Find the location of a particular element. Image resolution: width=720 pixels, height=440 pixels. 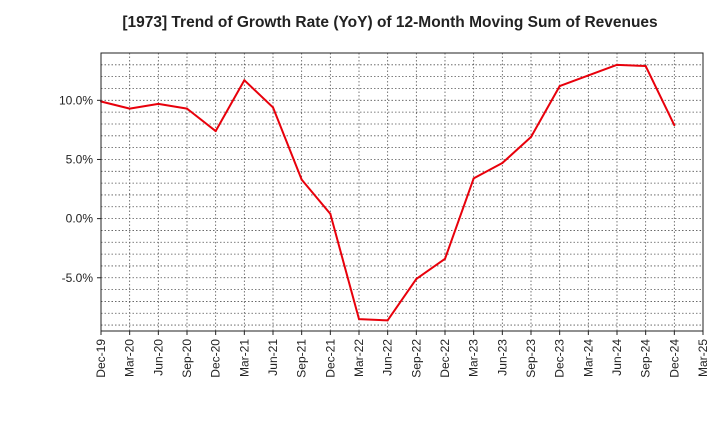

x-tick-label: Dec-20 is located at coordinates (216, 358).